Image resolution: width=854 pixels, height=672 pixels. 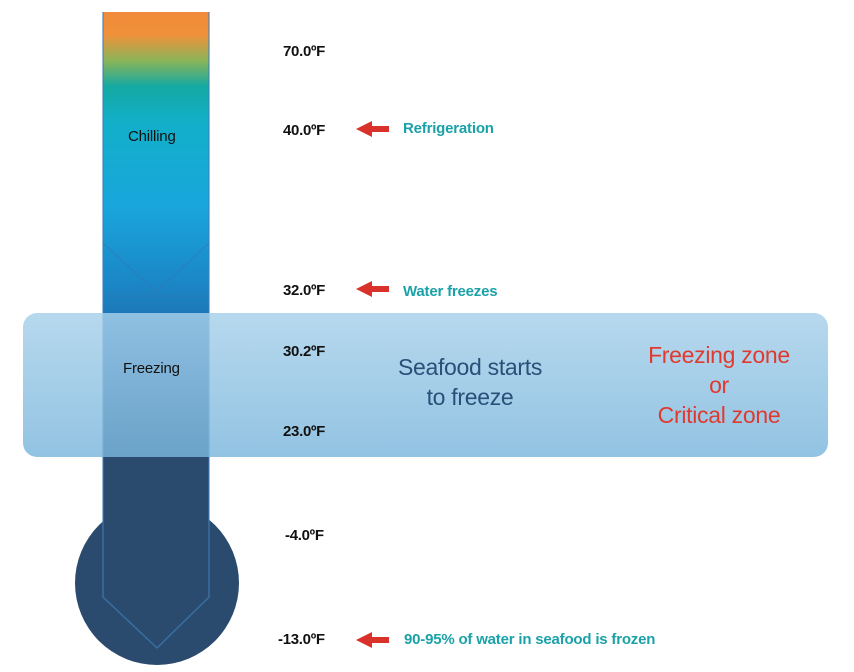 What do you see at coordinates (156, 306) in the screenshot?
I see `thermometer-tube` at bounding box center [156, 306].